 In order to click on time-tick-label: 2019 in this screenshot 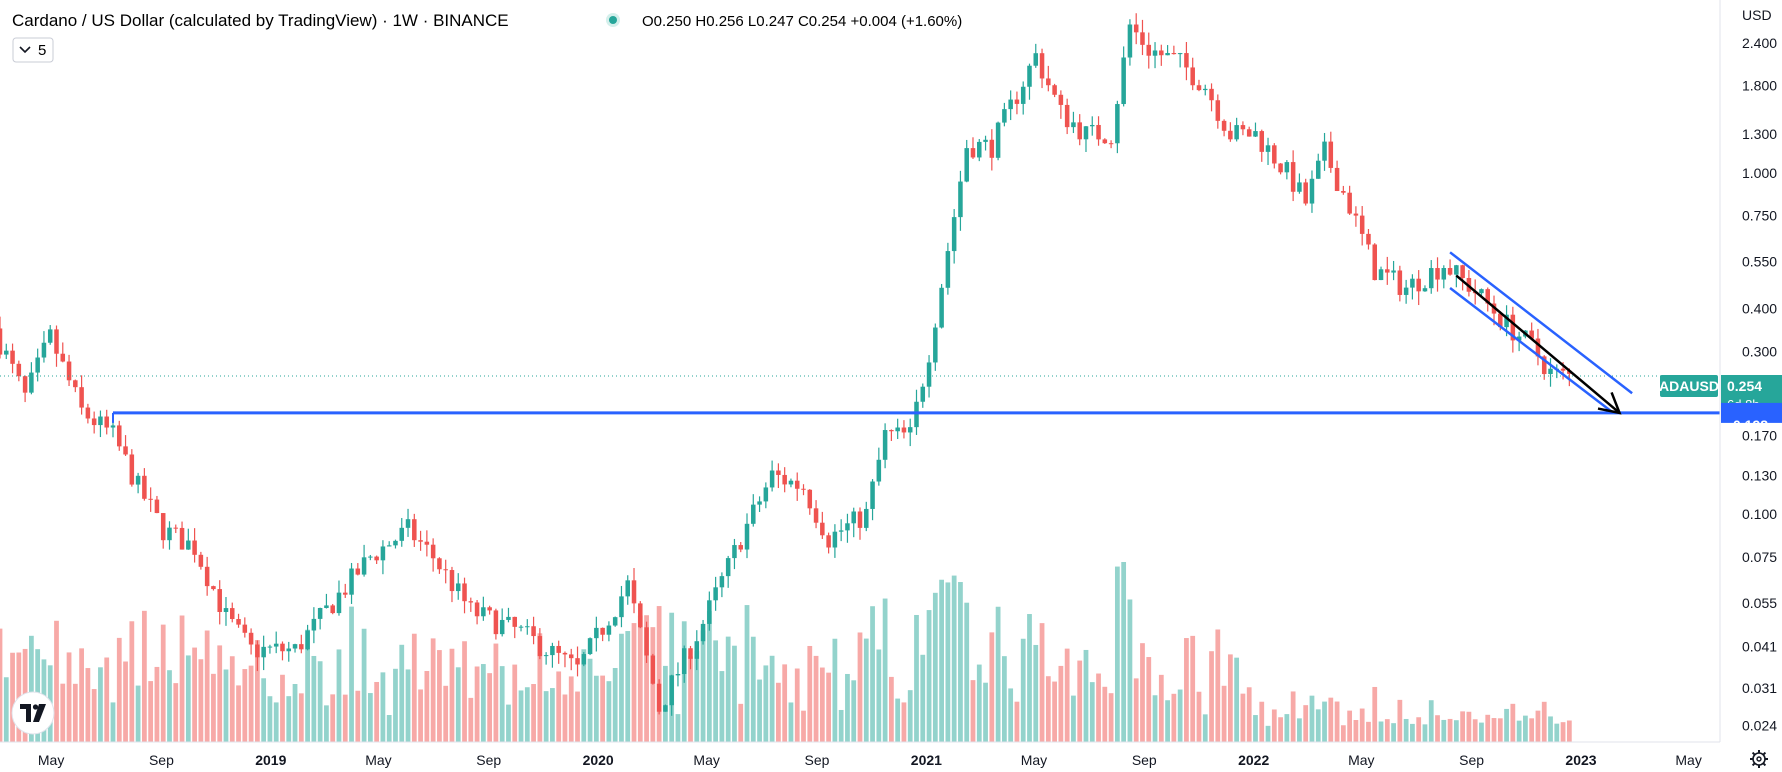, I will do `click(270, 760)`.